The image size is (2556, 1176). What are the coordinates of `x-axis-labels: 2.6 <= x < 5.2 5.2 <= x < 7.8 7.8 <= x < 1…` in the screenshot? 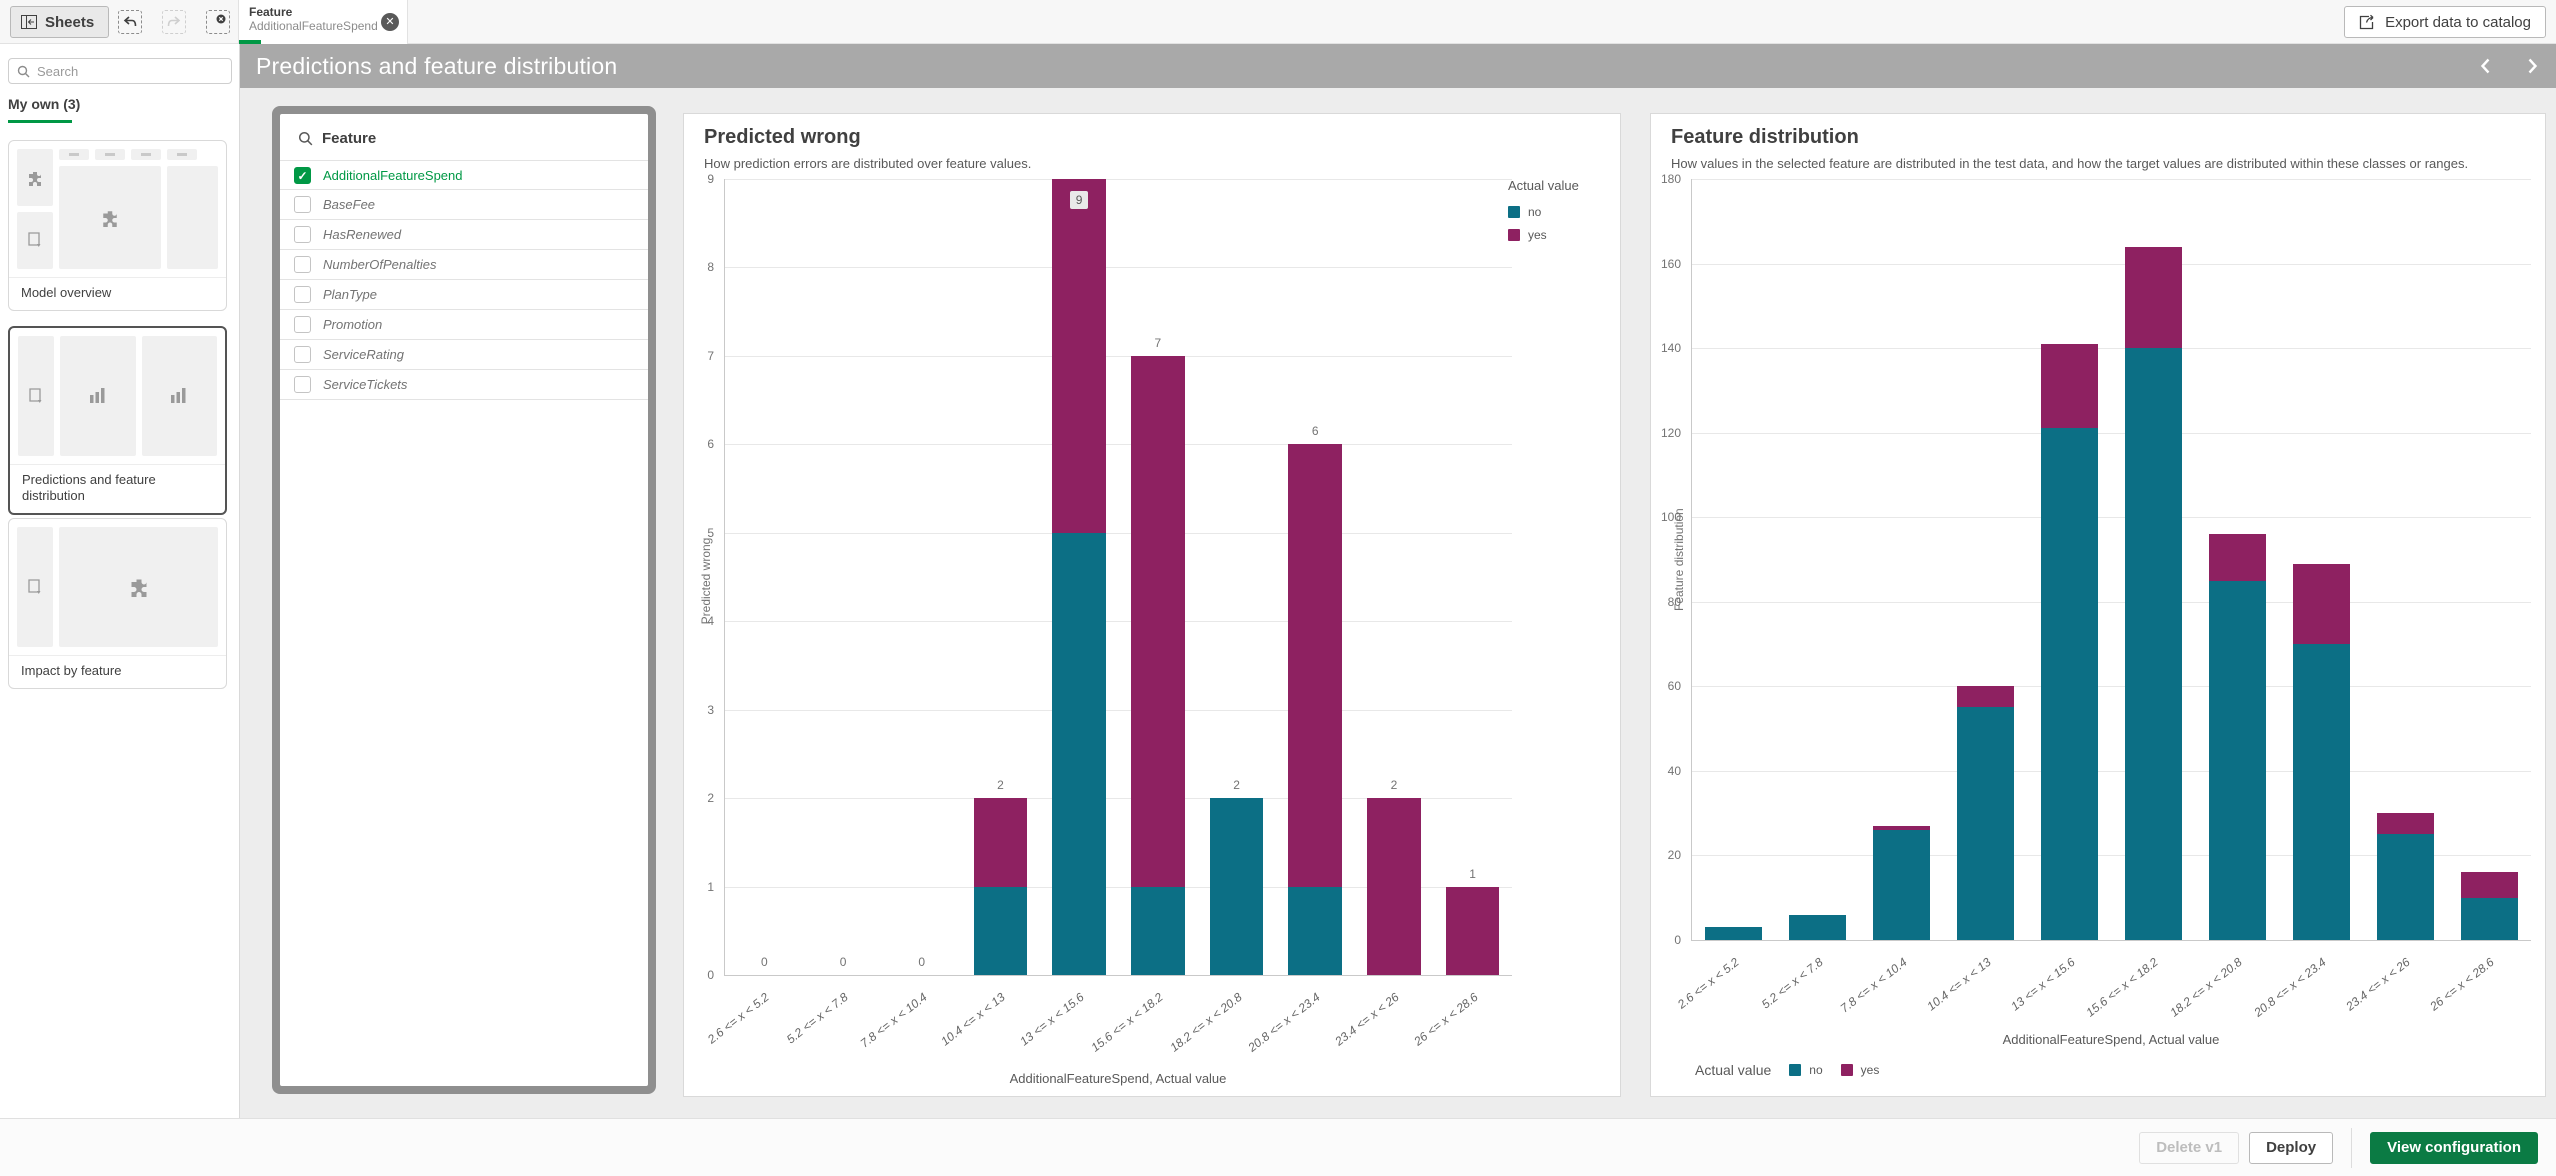 It's located at (1108, 1031).